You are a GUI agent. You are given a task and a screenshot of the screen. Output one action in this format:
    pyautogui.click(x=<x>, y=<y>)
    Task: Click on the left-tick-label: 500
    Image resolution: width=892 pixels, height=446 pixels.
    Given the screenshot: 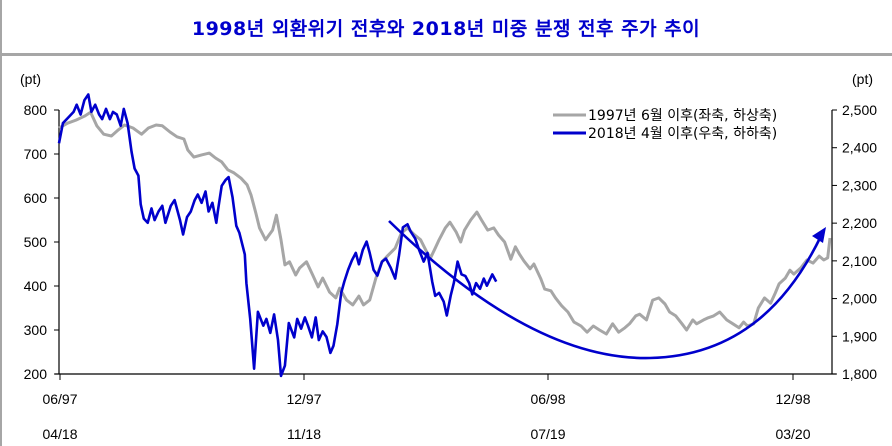 What is the action you would take?
    pyautogui.click(x=36, y=242)
    